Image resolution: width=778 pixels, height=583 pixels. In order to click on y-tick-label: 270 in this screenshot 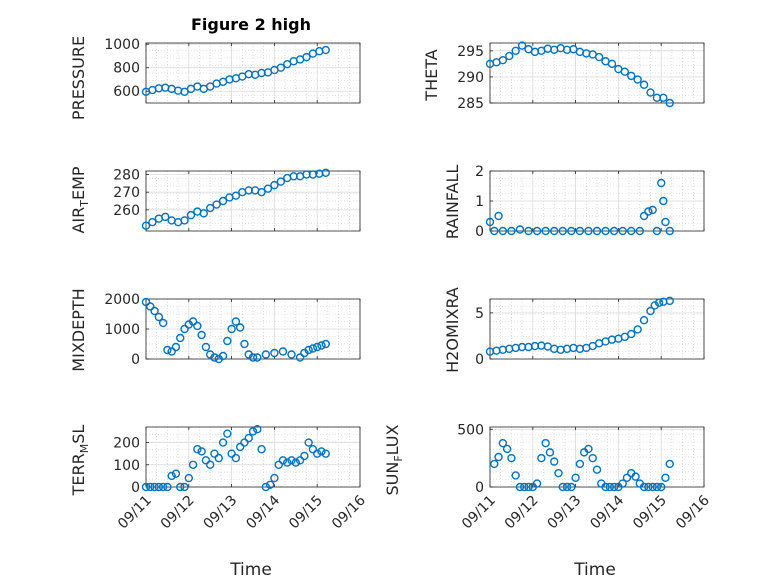, I will do `click(126, 193)`.